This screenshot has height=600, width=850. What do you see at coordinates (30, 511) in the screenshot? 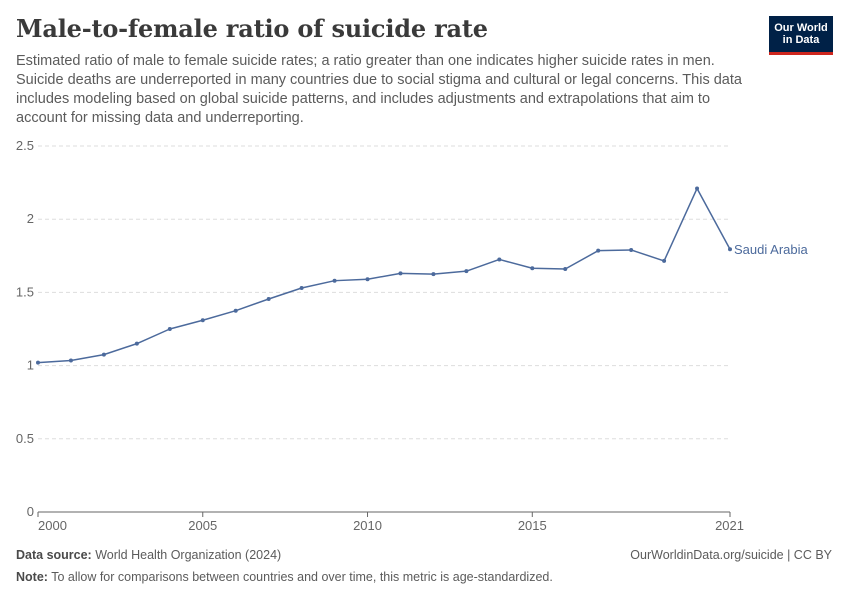
I see `y-tick-label: 0` at bounding box center [30, 511].